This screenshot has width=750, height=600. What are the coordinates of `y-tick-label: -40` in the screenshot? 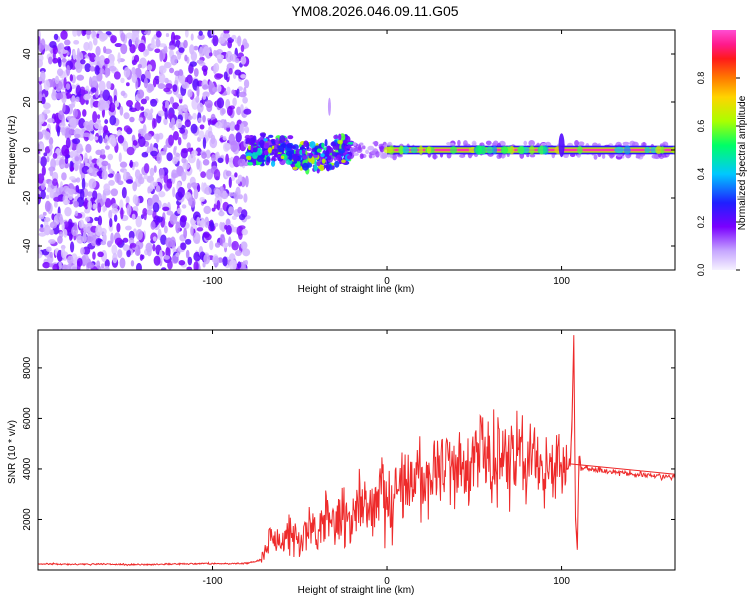 It's located at (27, 245).